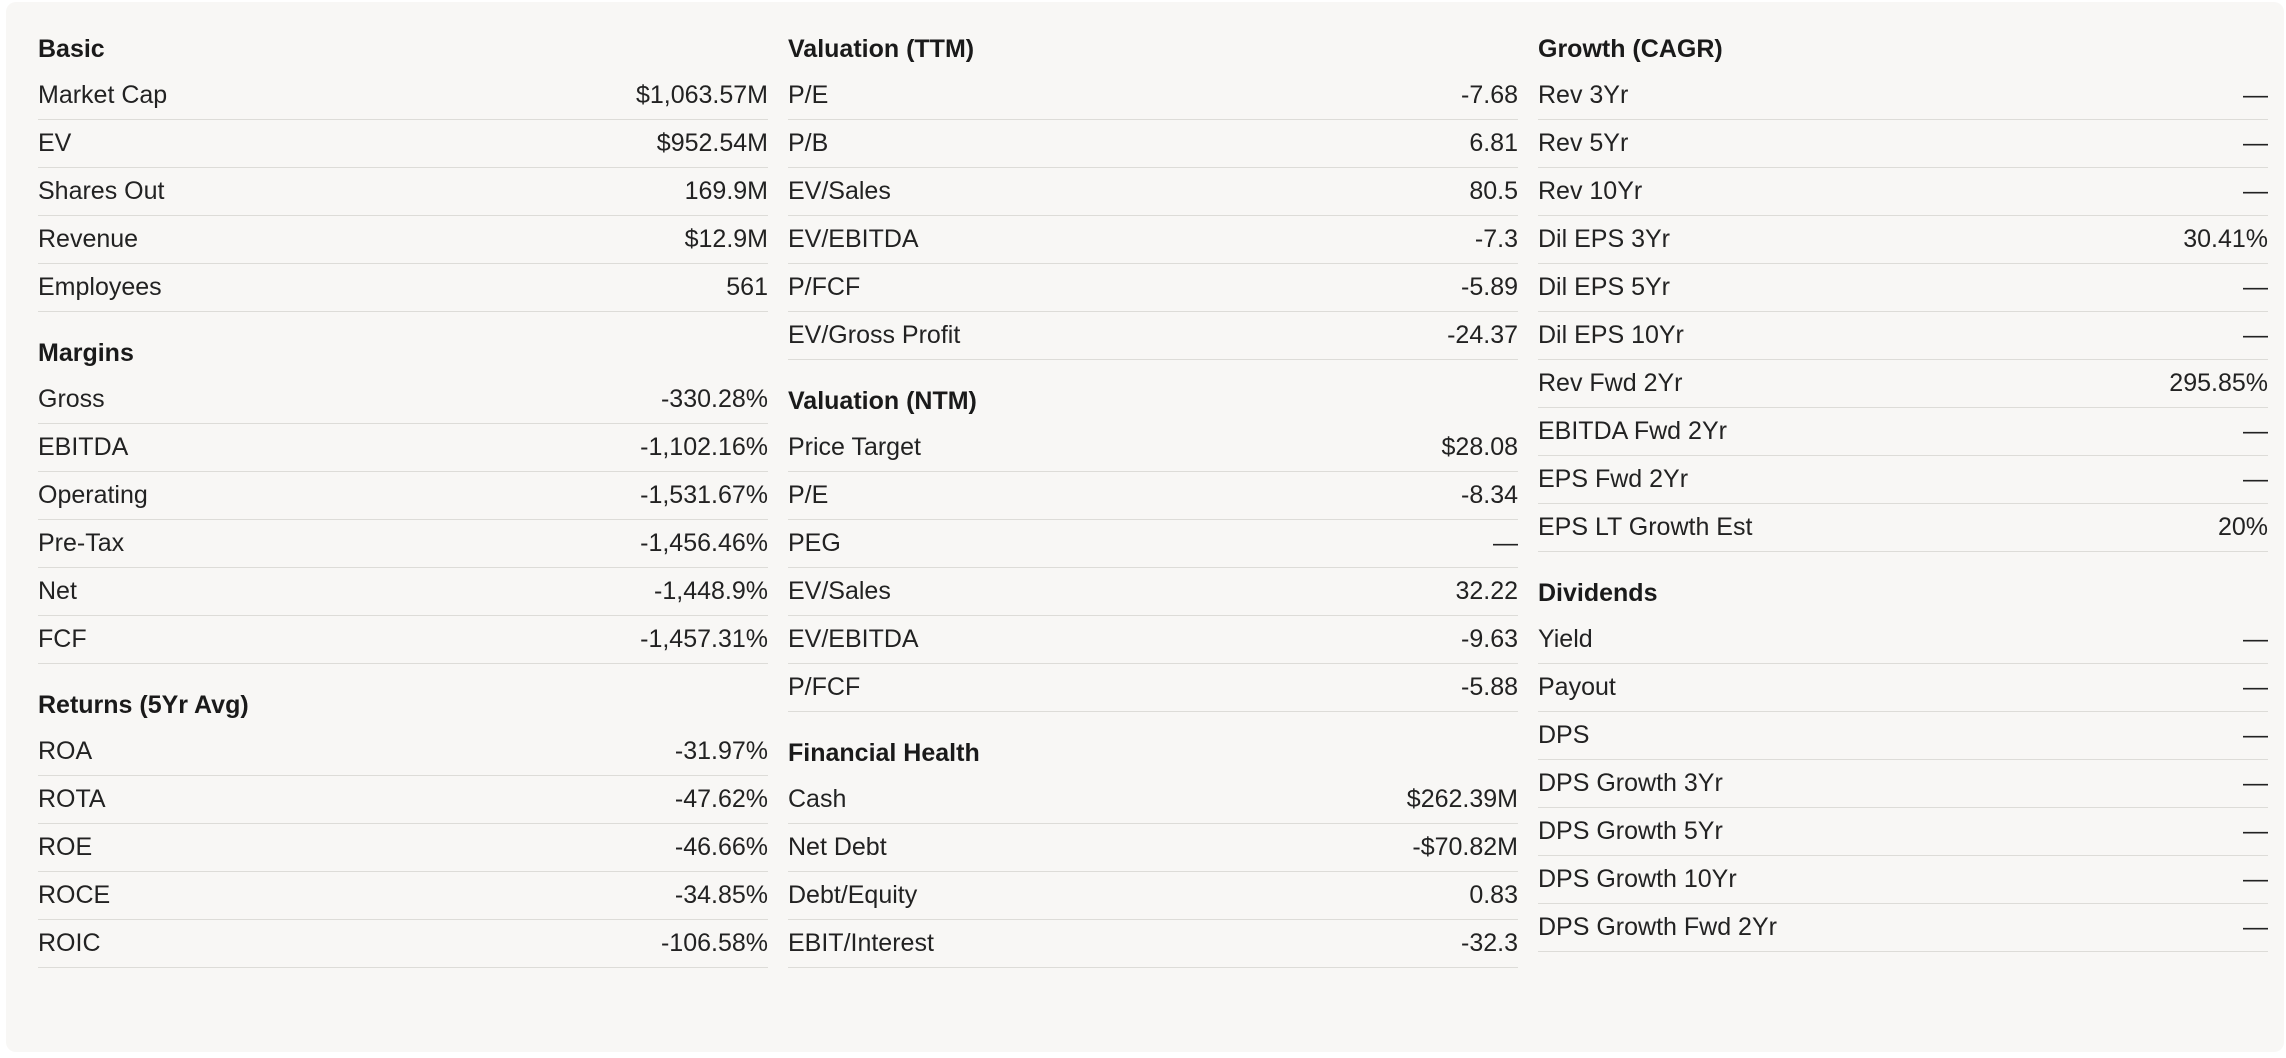 The height and width of the screenshot is (1058, 2286). What do you see at coordinates (1153, 800) in the screenshot?
I see `stat-row-cash: Cash $262.39M` at bounding box center [1153, 800].